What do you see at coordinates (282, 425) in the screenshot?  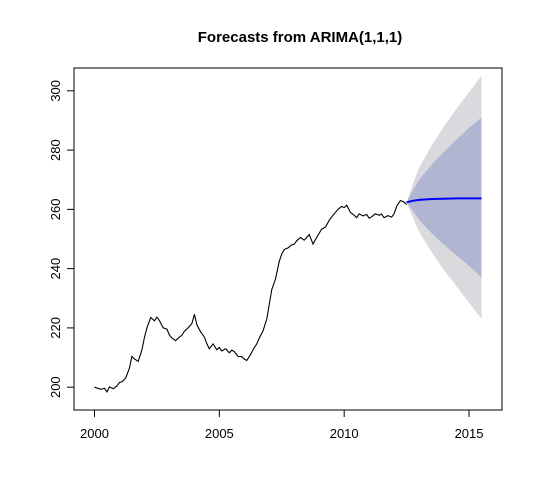 I see `x-axis: 2000 2005 2010 2015` at bounding box center [282, 425].